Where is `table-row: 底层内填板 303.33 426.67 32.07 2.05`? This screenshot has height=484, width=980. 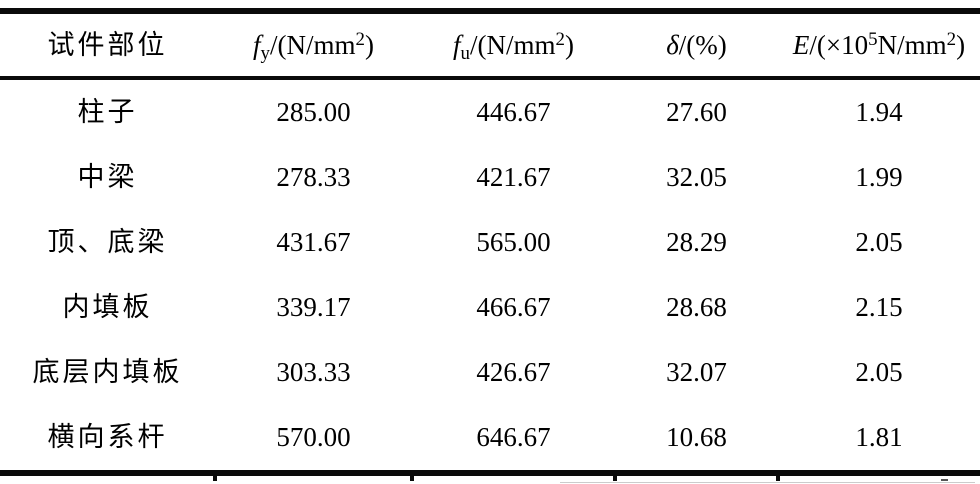
table-row: 底层内填板 303.33 426.67 32.07 2.05 is located at coordinates (490, 372).